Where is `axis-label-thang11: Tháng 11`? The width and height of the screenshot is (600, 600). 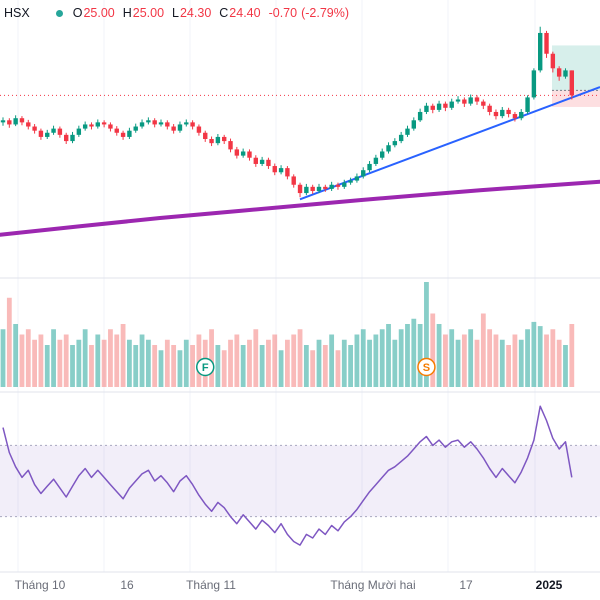
axis-label-thang11: Tháng 11 is located at coordinates (211, 585).